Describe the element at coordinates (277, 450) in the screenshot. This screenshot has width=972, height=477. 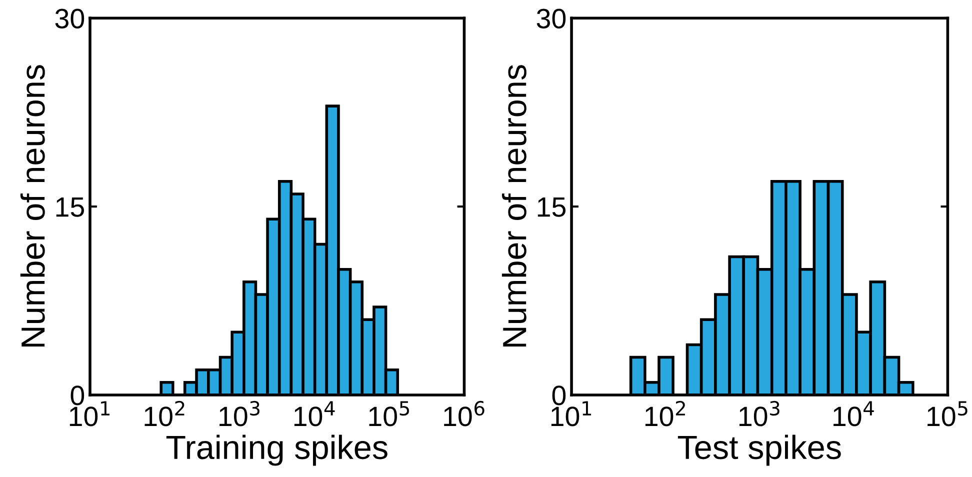
I see `x-axis-title: Training spikes` at that location.